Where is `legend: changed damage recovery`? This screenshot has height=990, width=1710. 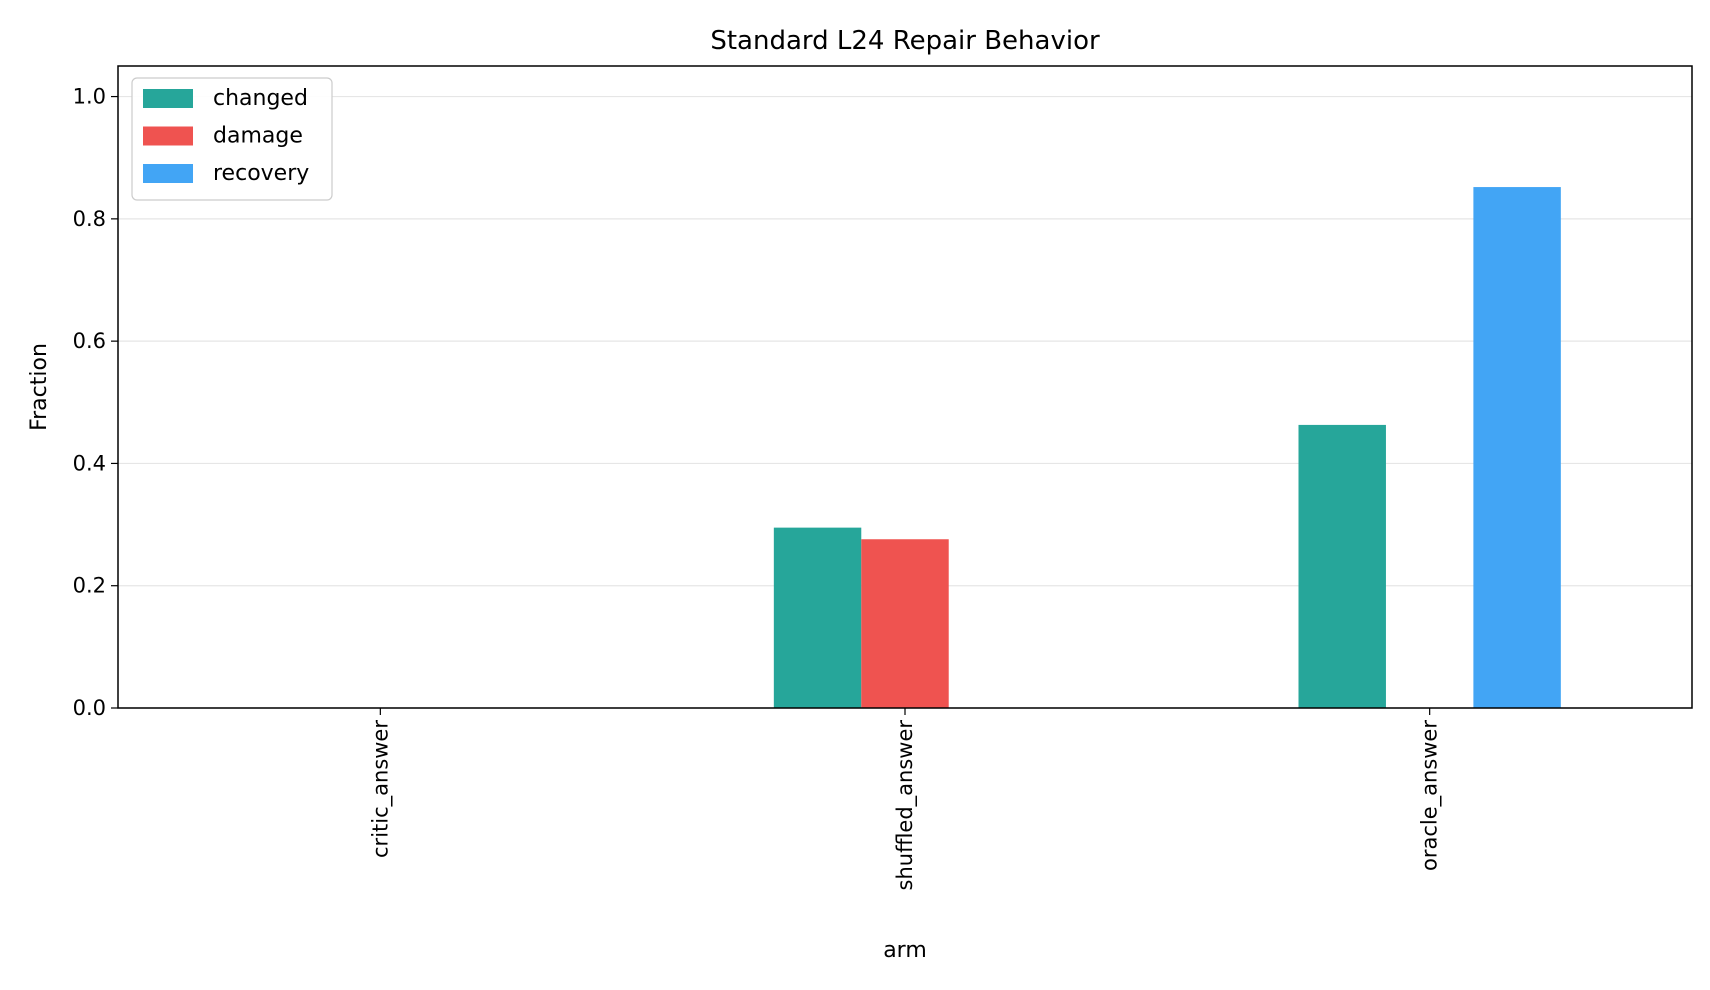
legend: changed damage recovery is located at coordinates (232, 139).